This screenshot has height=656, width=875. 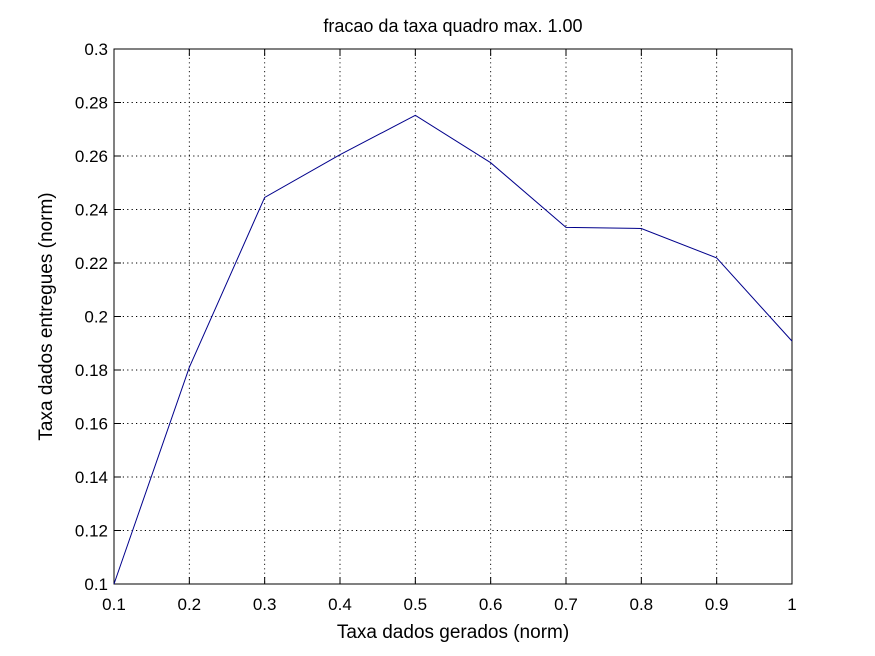 What do you see at coordinates (91, 263) in the screenshot?
I see `y-tick-label: 0.22` at bounding box center [91, 263].